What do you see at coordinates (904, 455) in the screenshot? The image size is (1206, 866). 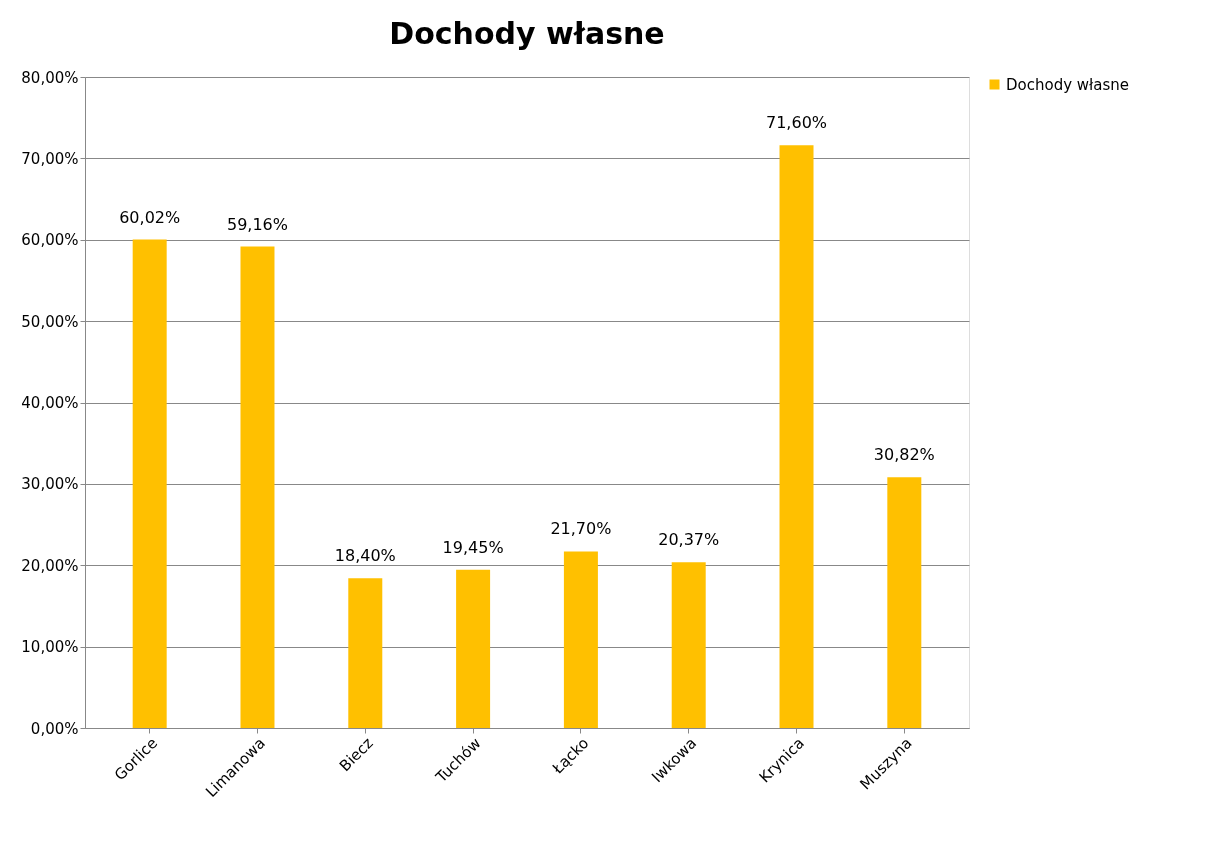 I see `data-label: 30,82%` at bounding box center [904, 455].